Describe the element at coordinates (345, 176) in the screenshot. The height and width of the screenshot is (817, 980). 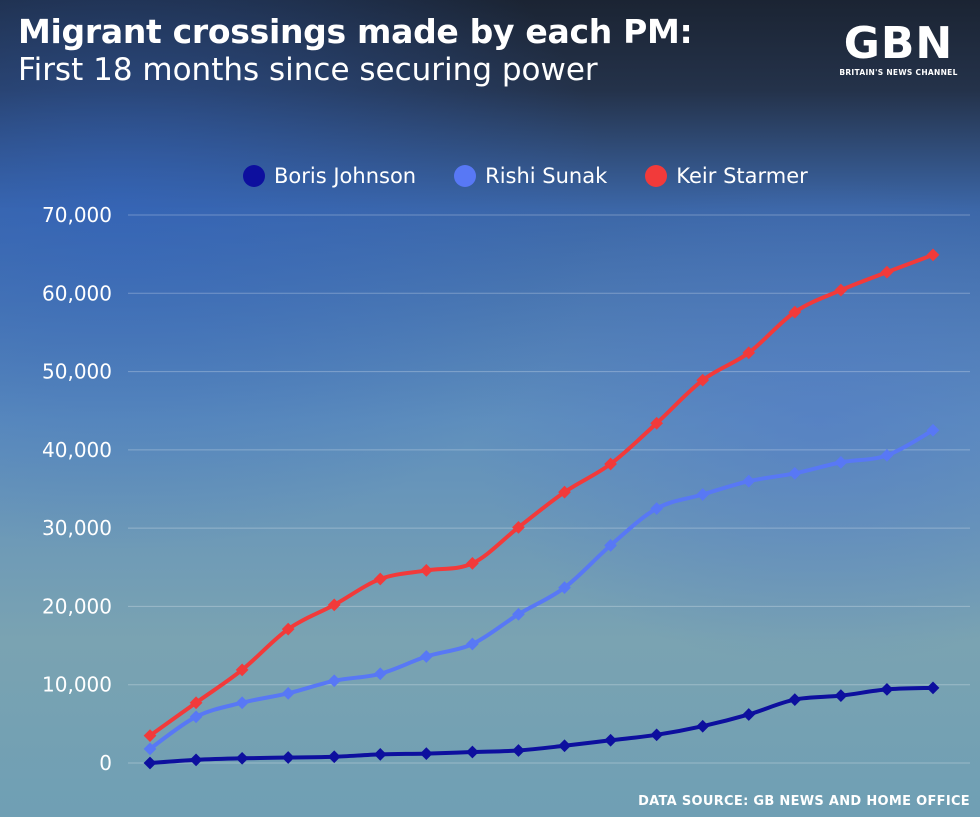
I see `legend-label: Boris Johnson` at that location.